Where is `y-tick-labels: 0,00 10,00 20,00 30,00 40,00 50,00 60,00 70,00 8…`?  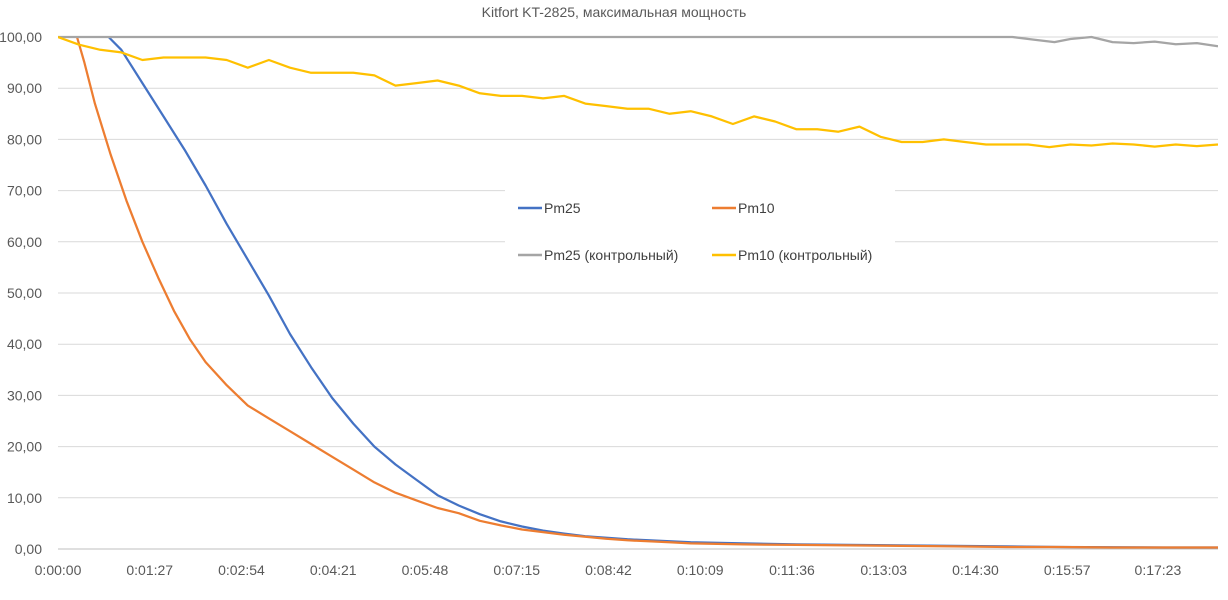
y-tick-labels: 0,00 10,00 20,00 30,00 40,00 50,00 60,00 70,00 8… is located at coordinates (21, 293).